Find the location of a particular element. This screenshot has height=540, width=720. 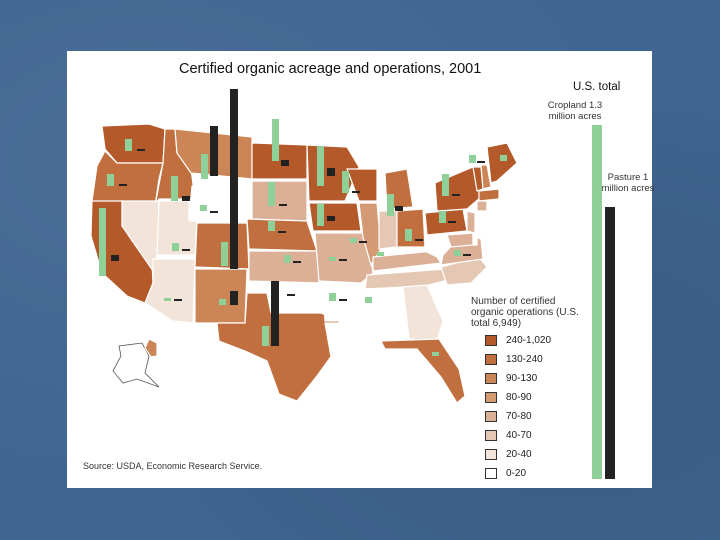

legend-label: 70-80 is located at coordinates (519, 416).